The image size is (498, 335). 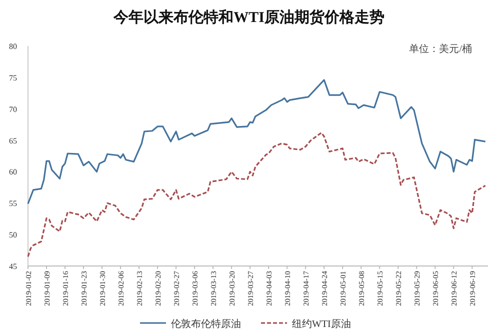 What do you see at coordinates (13, 172) in the screenshot?
I see `y-tick-label: 60` at bounding box center [13, 172].